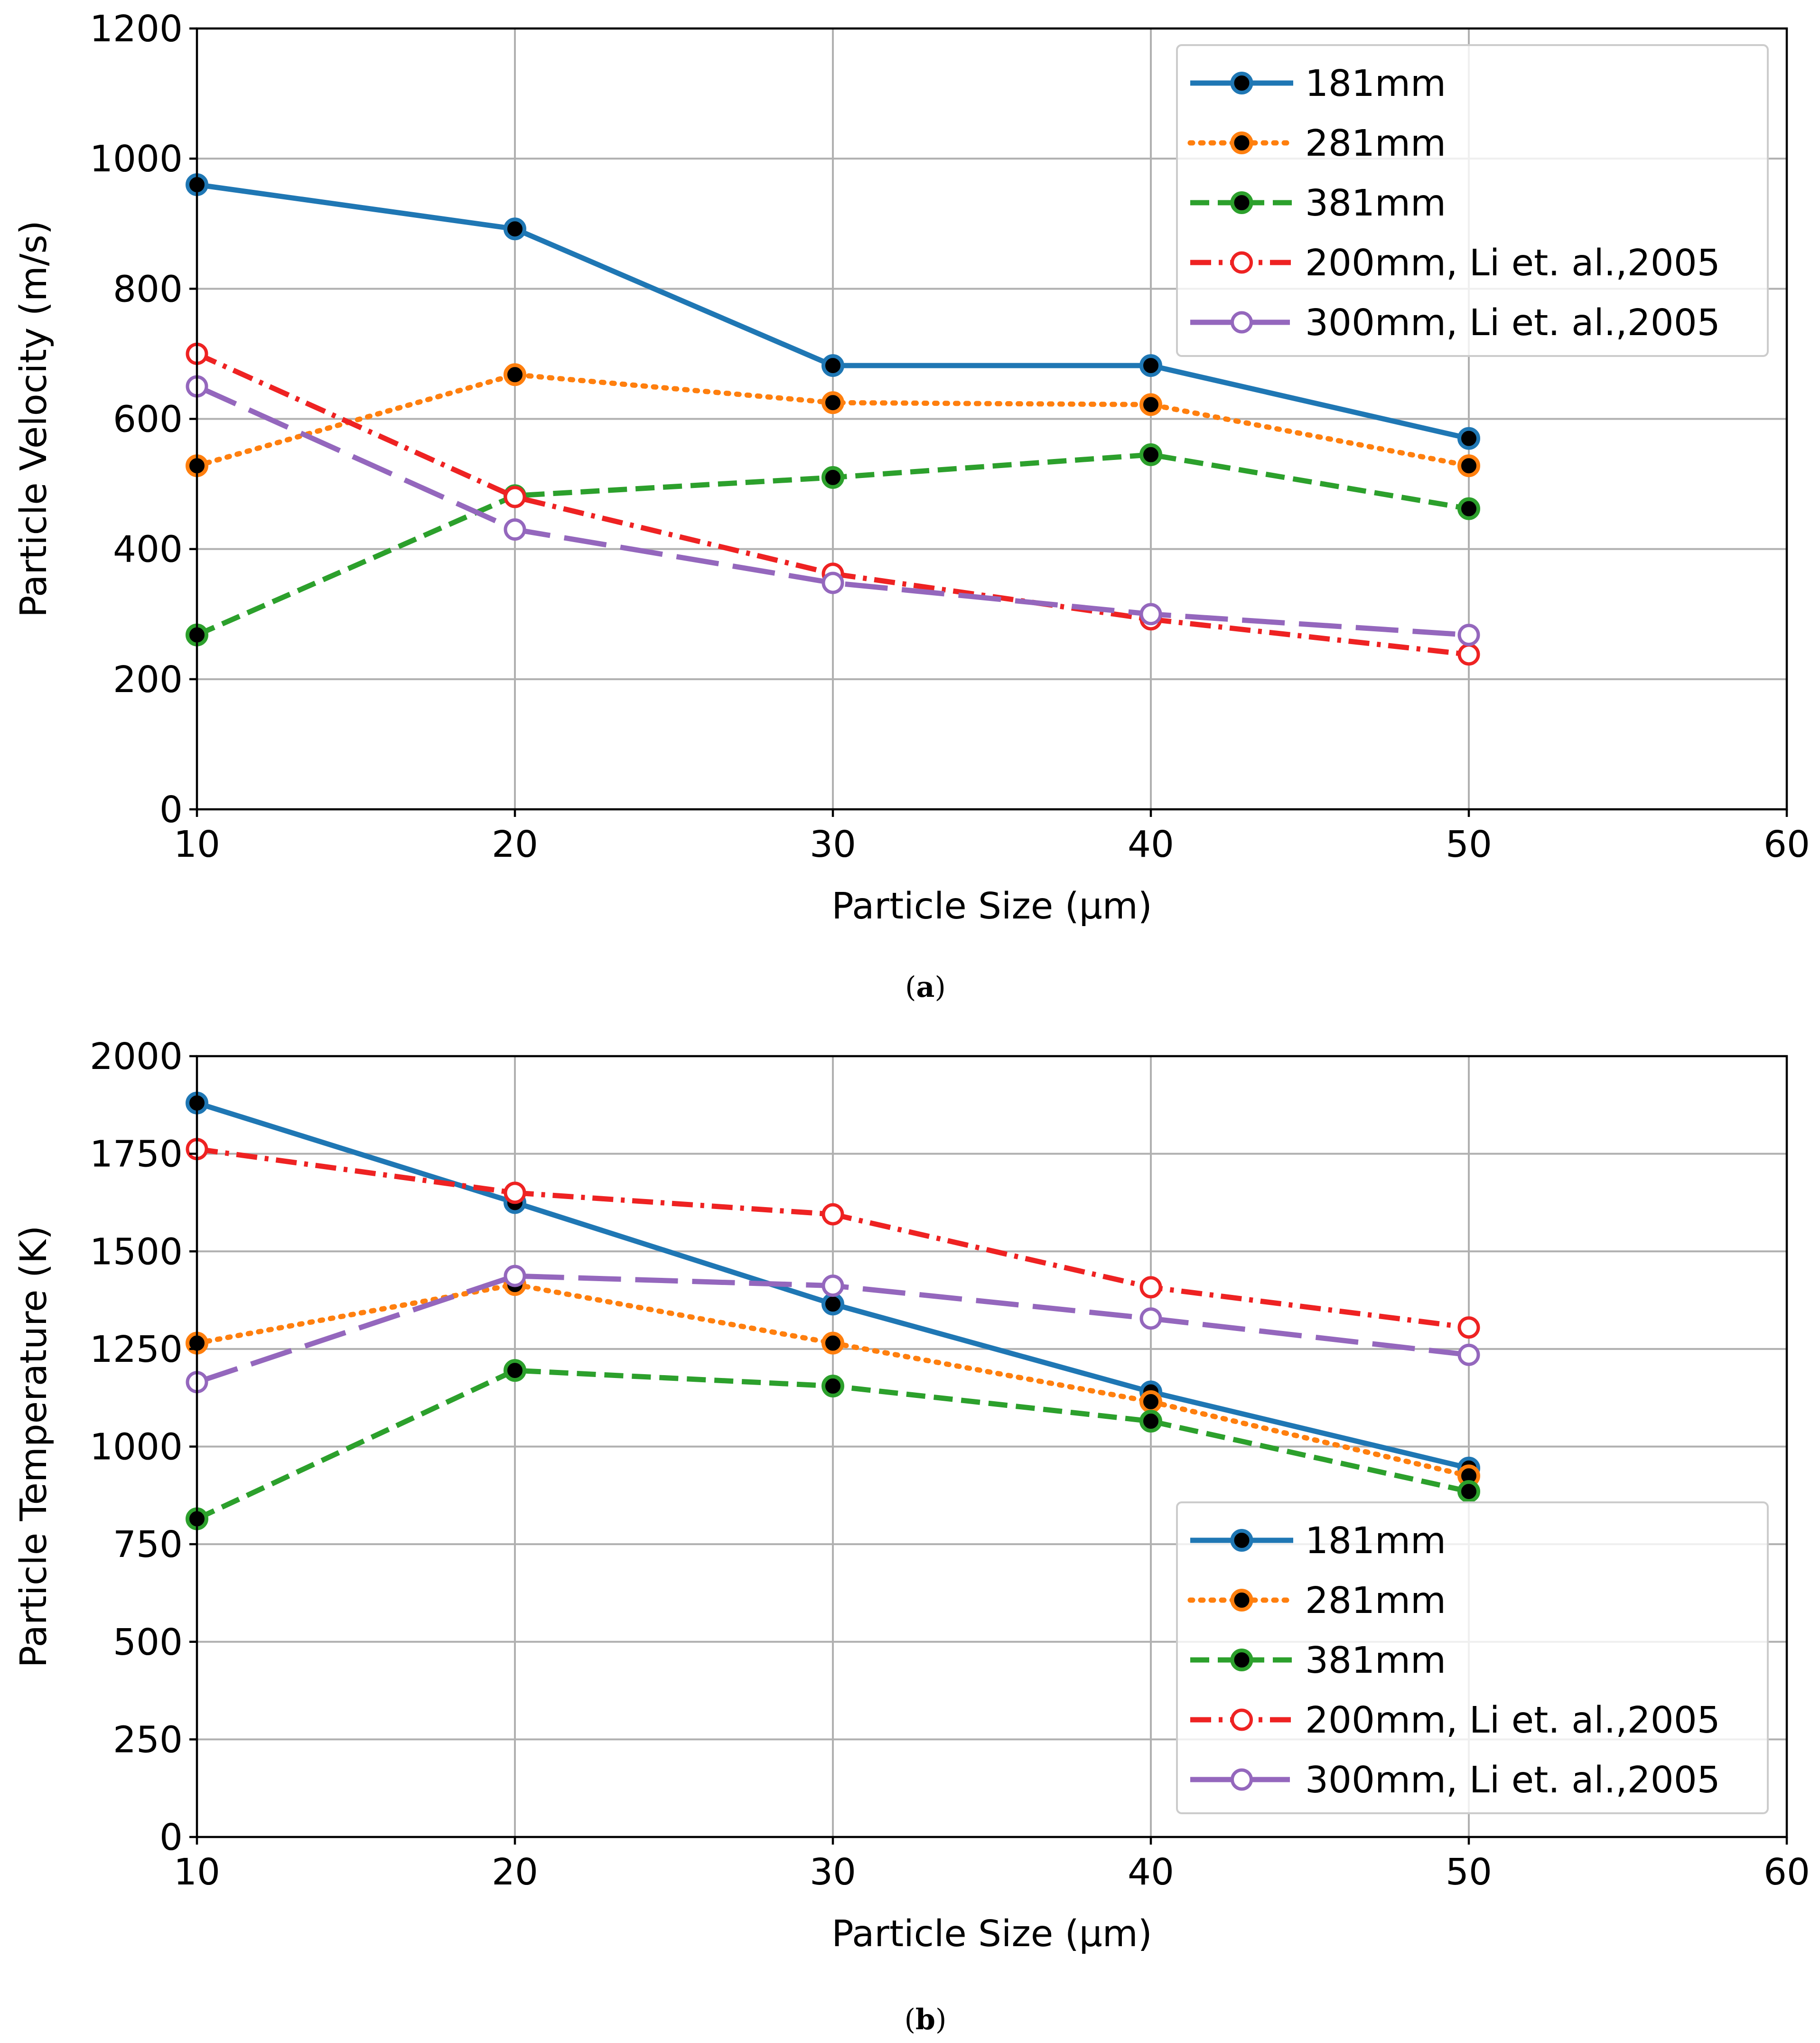  I want to click on y-tick-label: 1500, so click(136, 1252).